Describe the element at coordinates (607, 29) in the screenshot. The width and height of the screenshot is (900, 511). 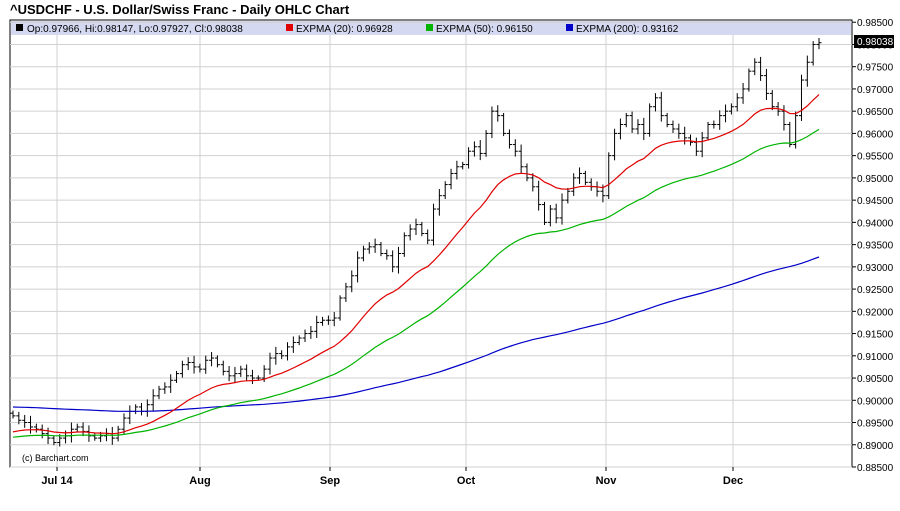
I see `legend-ema200-label: EXPMA (200):` at that location.